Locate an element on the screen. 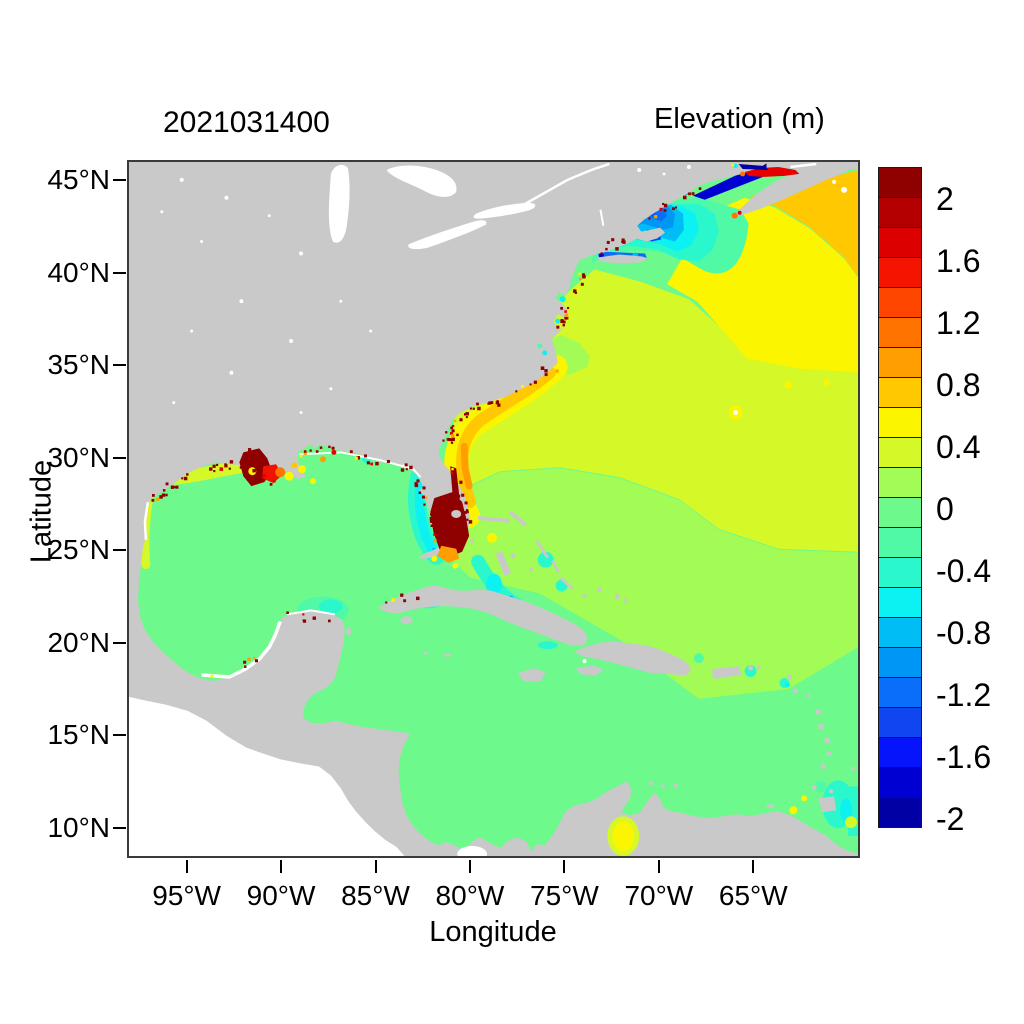  land-jamaica is located at coordinates (531, 675).